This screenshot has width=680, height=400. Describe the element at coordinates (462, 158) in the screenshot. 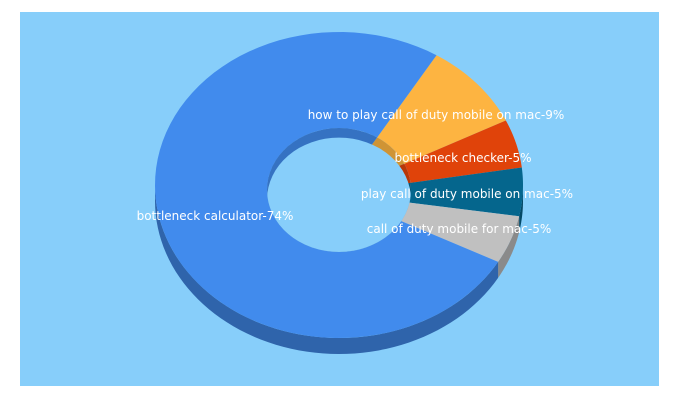

I see `slice-label-1: bottleneck checker-5%` at that location.